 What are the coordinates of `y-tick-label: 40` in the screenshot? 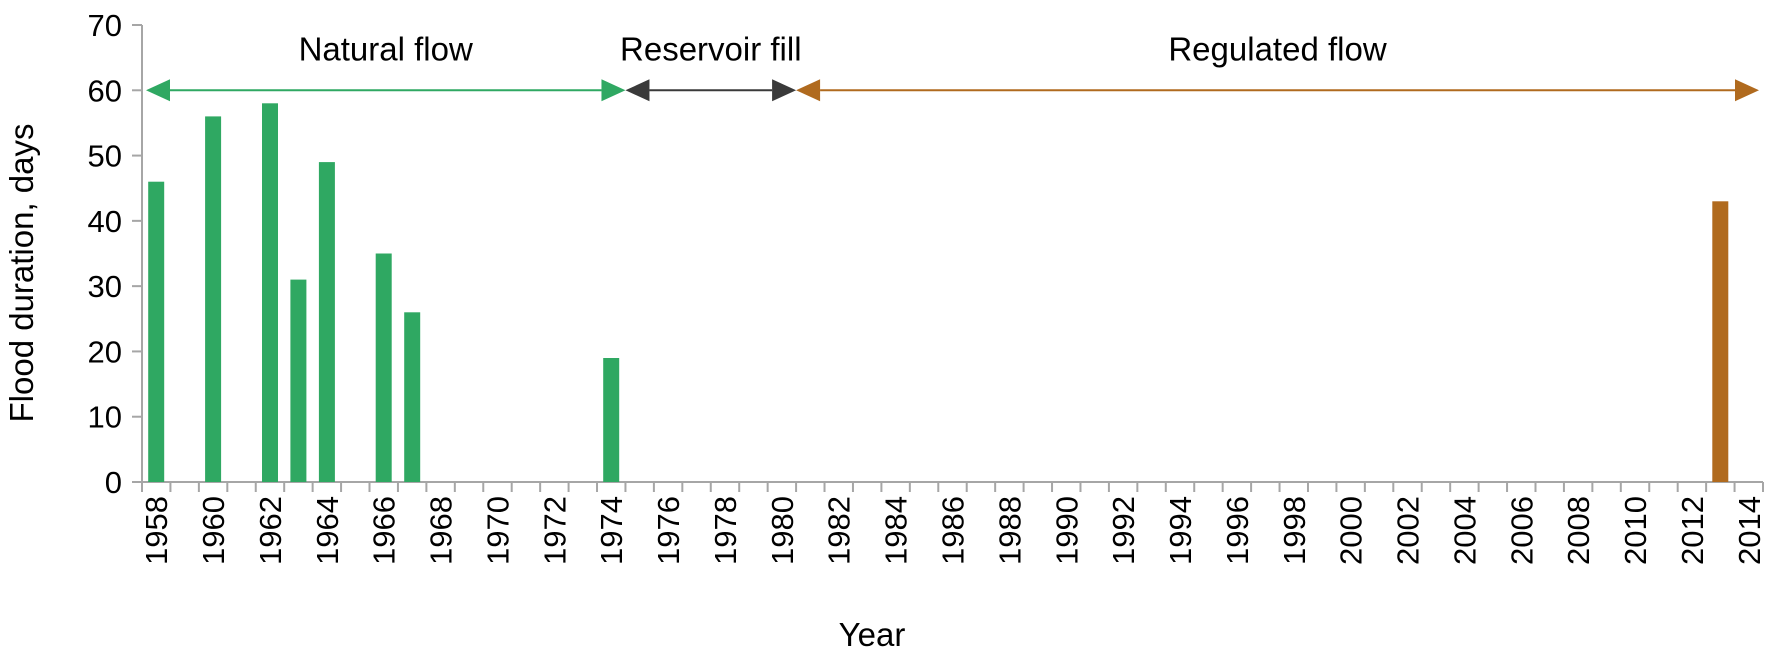 It's located at (105, 221).